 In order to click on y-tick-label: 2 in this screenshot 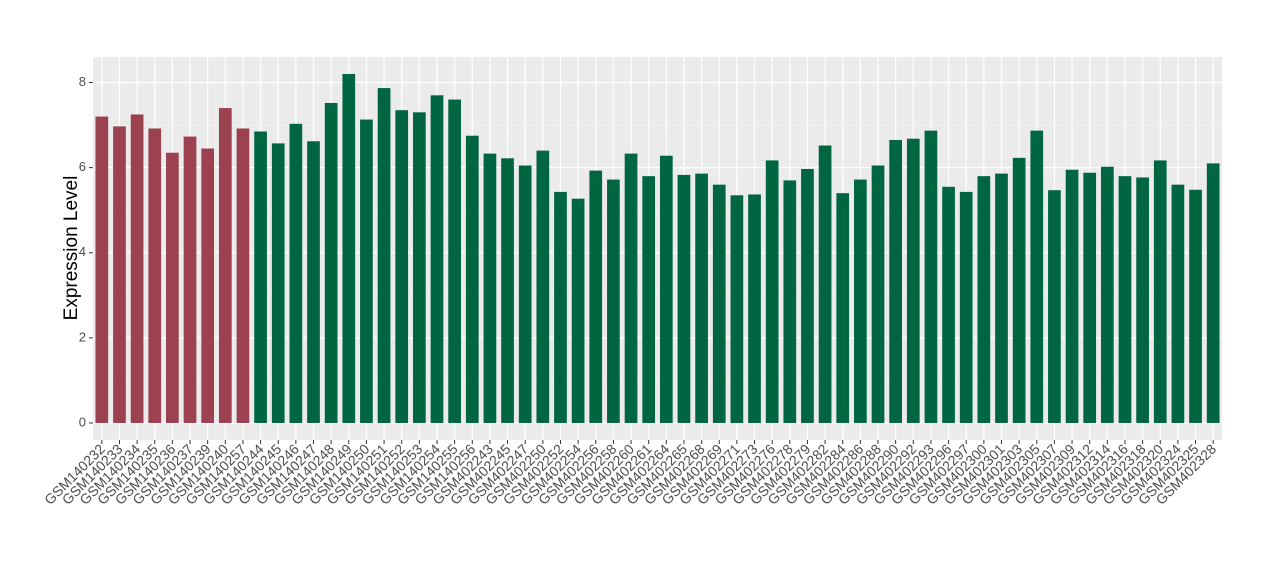, I will do `click(82, 336)`.